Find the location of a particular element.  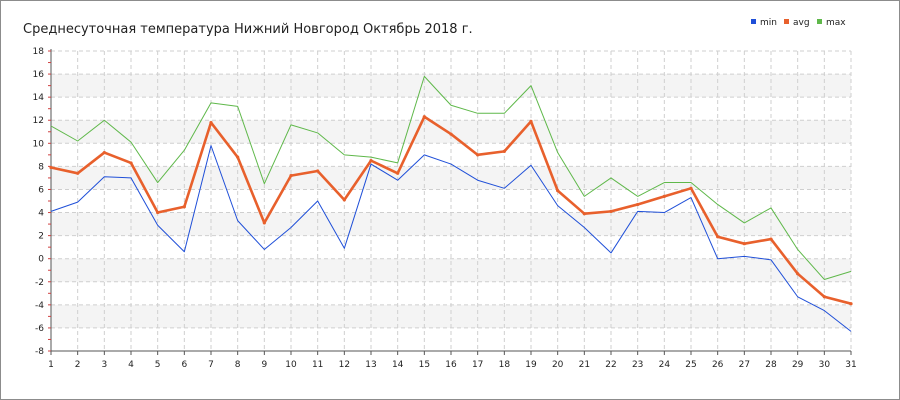

x-tick-label: 14 is located at coordinates (398, 365).